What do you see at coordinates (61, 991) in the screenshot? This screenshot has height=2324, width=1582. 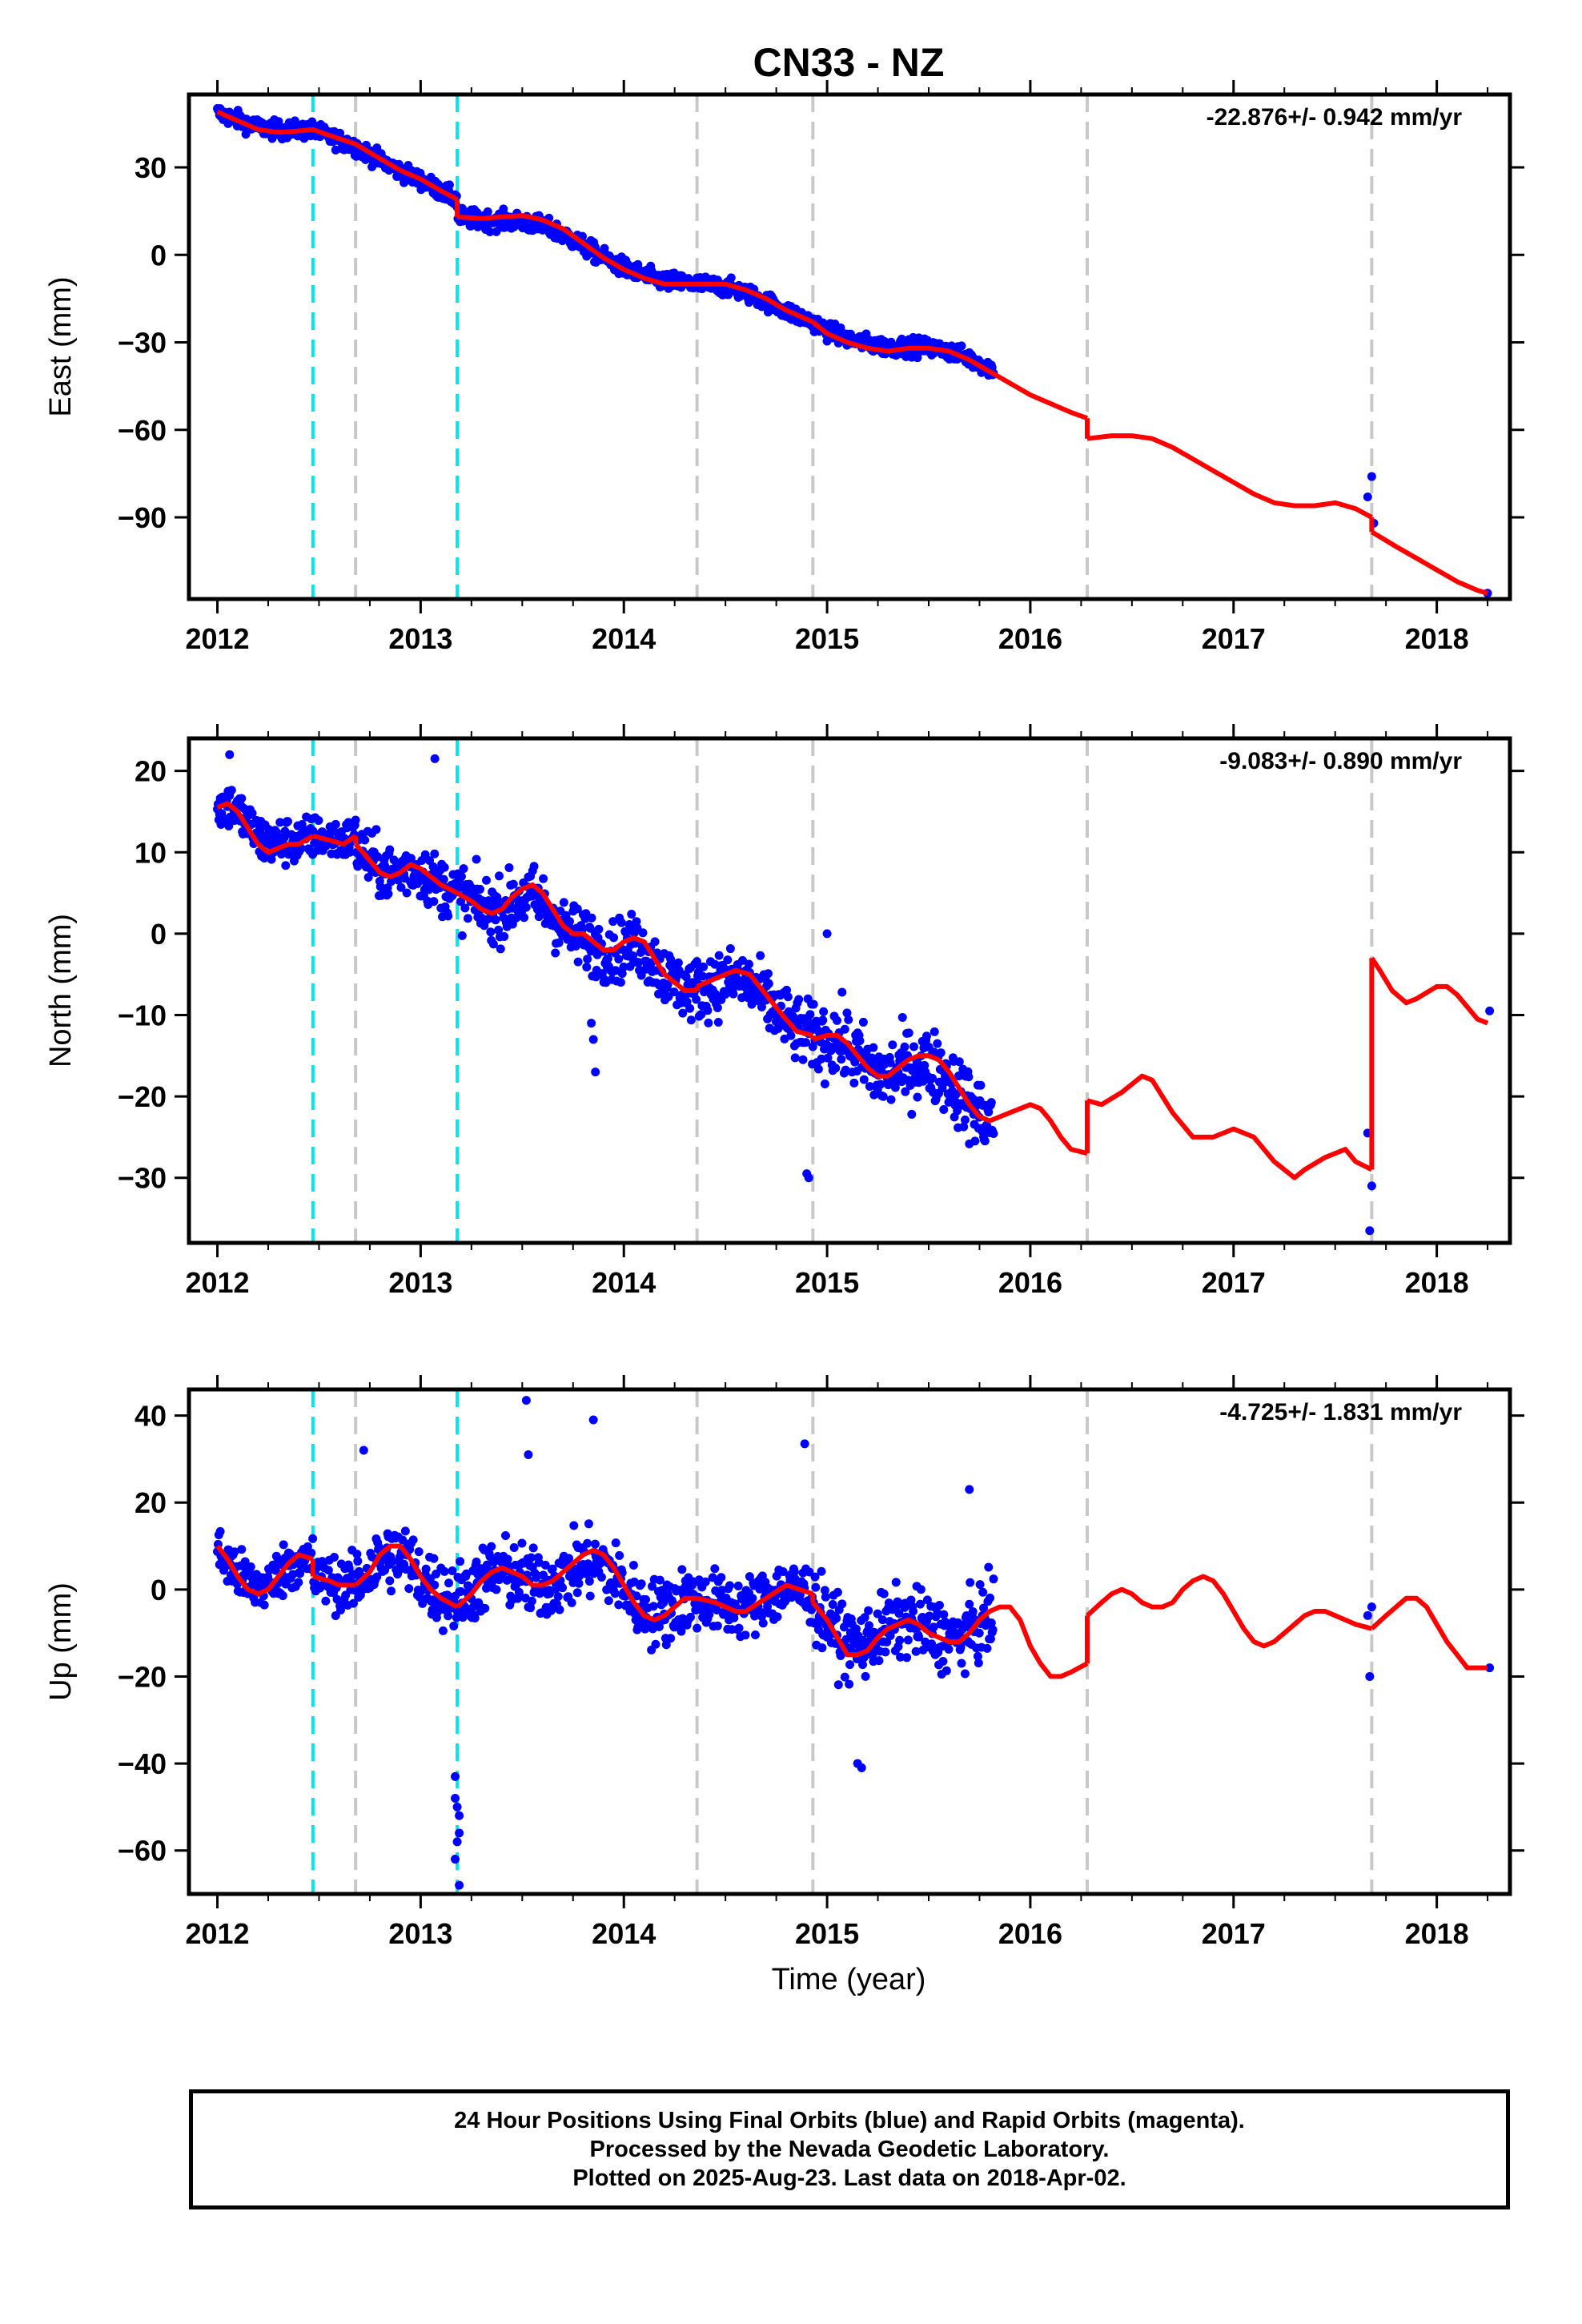 I see `y-axis-label: North (mm)` at bounding box center [61, 991].